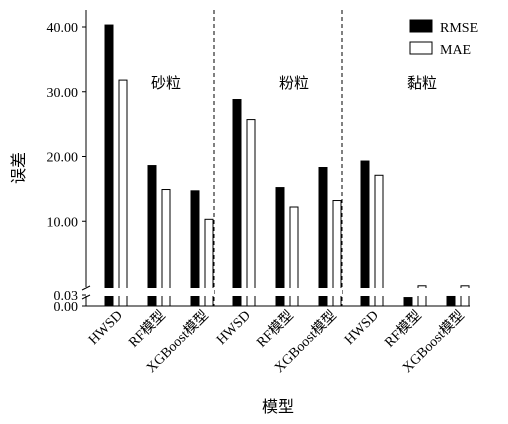 This screenshot has width=508, height=424. I want to click on legend-label-rmse: RMSE, so click(459, 28).